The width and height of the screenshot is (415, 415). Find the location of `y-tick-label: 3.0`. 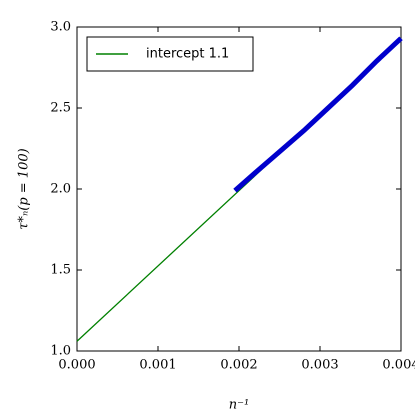

y-tick-label: 3.0 is located at coordinates (60, 27).